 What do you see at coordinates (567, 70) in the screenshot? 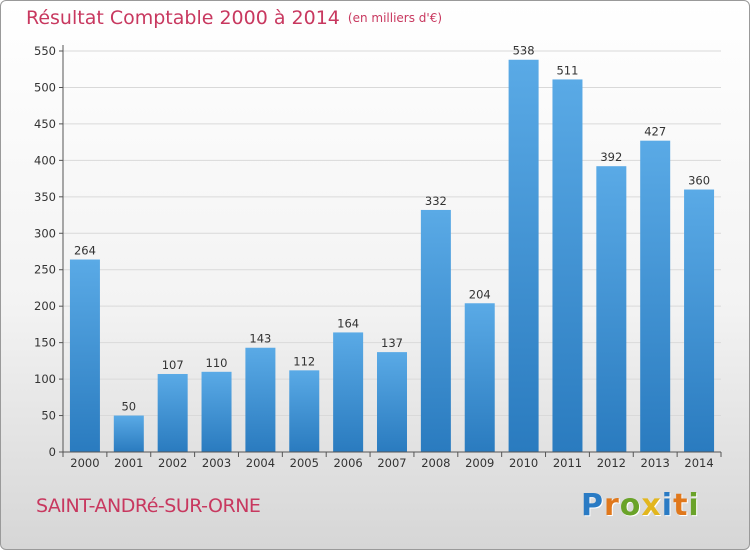
I see `data-label: 511` at bounding box center [567, 70].